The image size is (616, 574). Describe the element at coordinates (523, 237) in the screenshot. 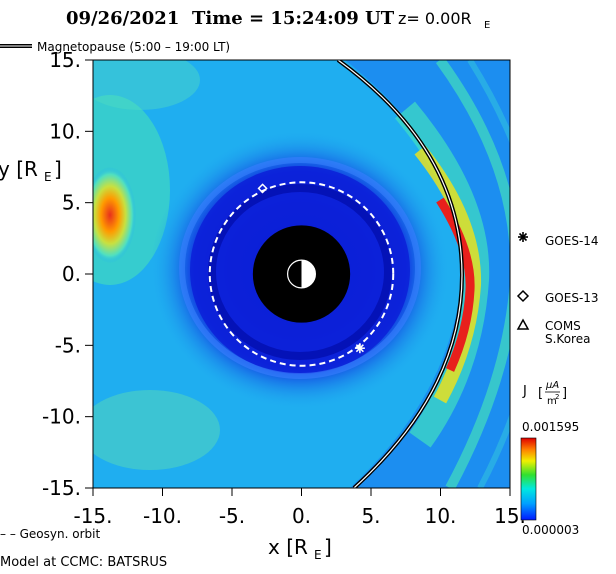

I see `asterisk-icon` at that location.